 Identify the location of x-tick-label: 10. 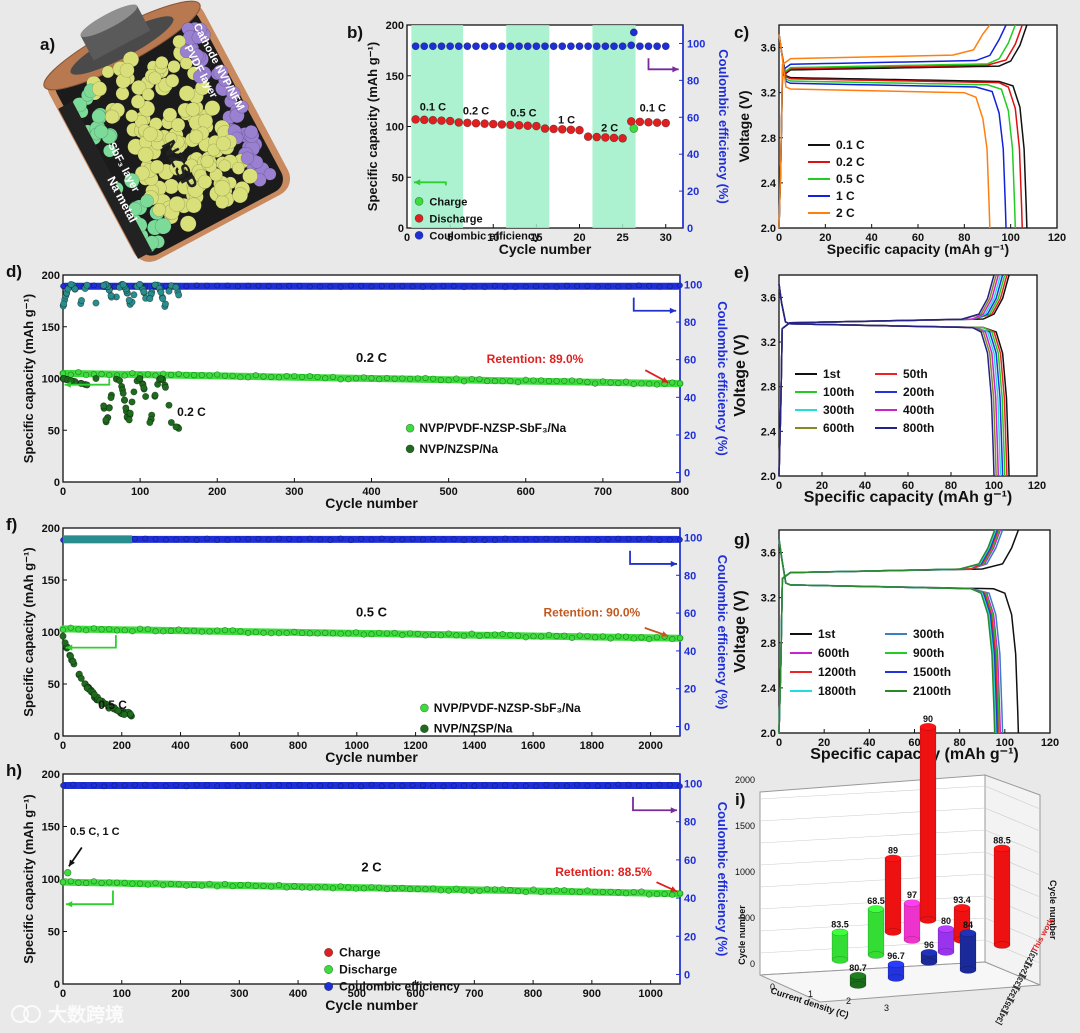
(493, 238).